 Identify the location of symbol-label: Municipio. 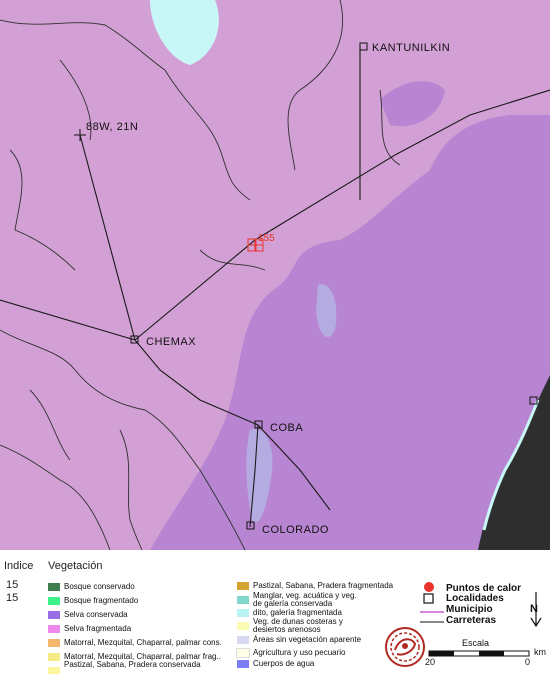
(469, 609).